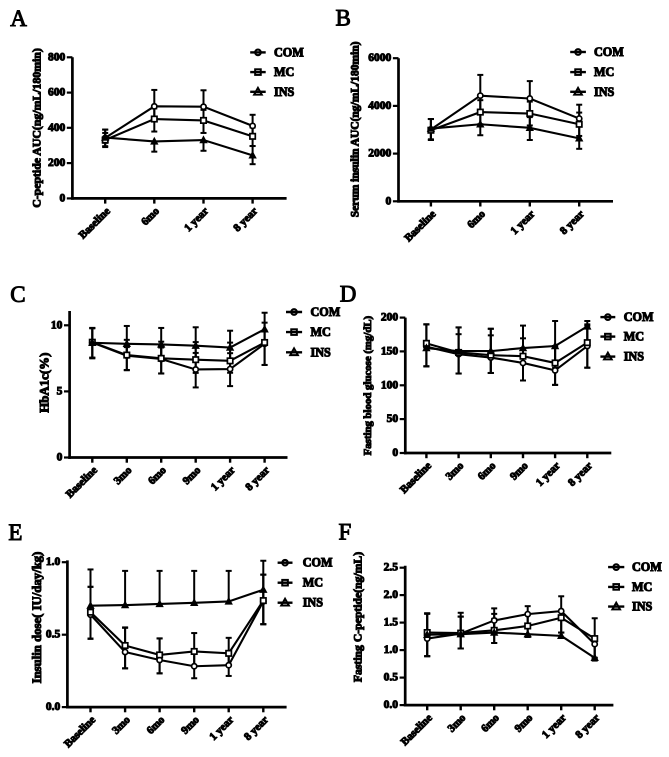 The image size is (669, 757). What do you see at coordinates (15, 532) in the screenshot?
I see `svg-text: E` at bounding box center [15, 532].